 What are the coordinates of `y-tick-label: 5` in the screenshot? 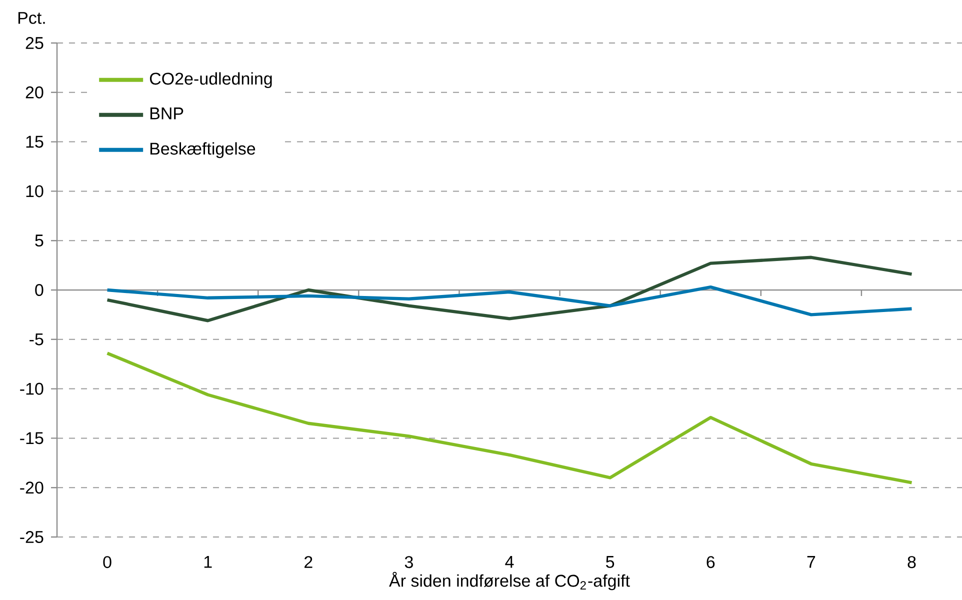 It's located at (39, 240).